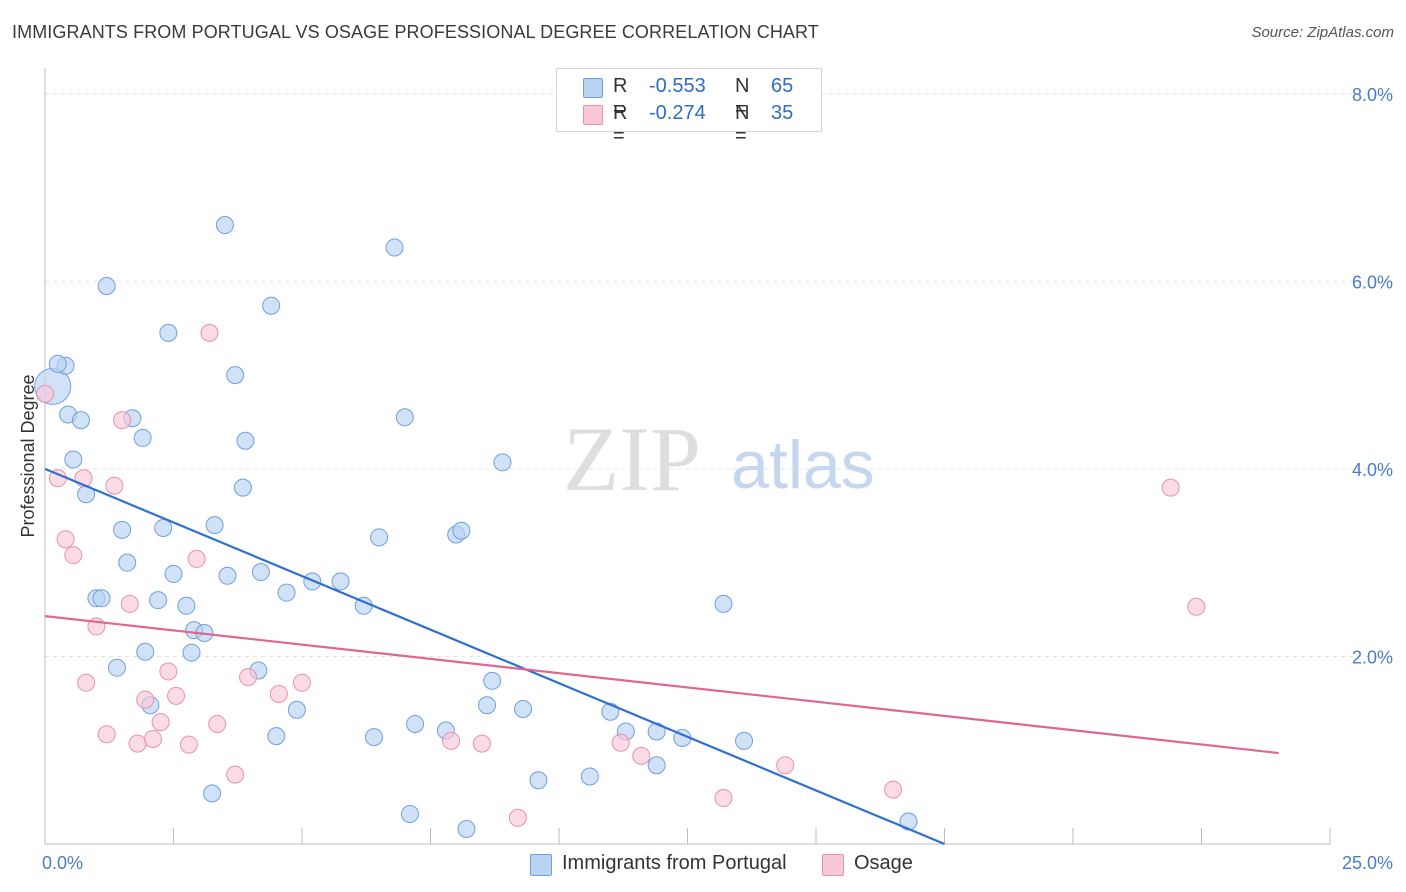  I want to click on y-tick-label: 4.0%, so click(1372, 470).